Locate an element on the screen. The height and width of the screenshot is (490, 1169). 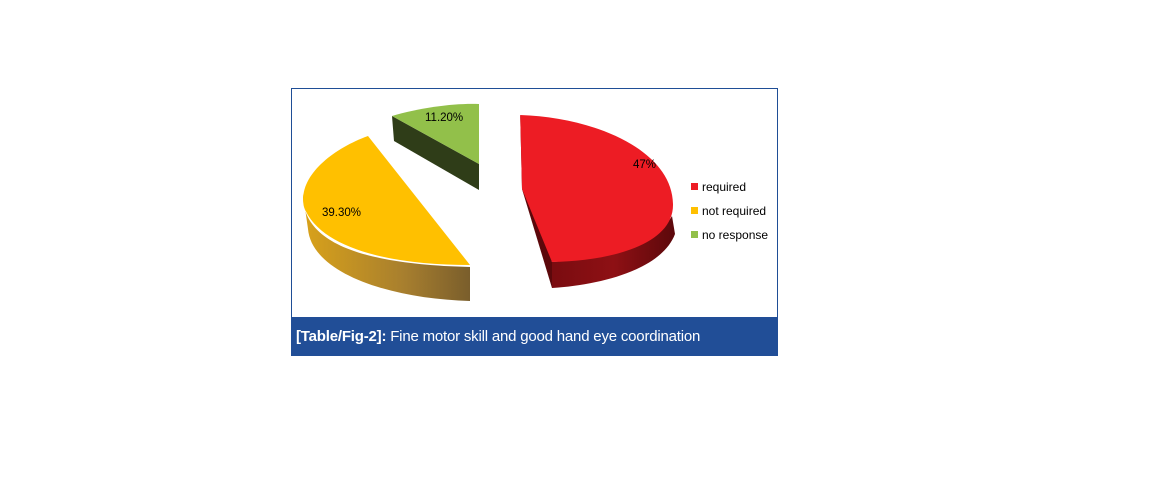
legend: required not required no response is located at coordinates (729, 211).